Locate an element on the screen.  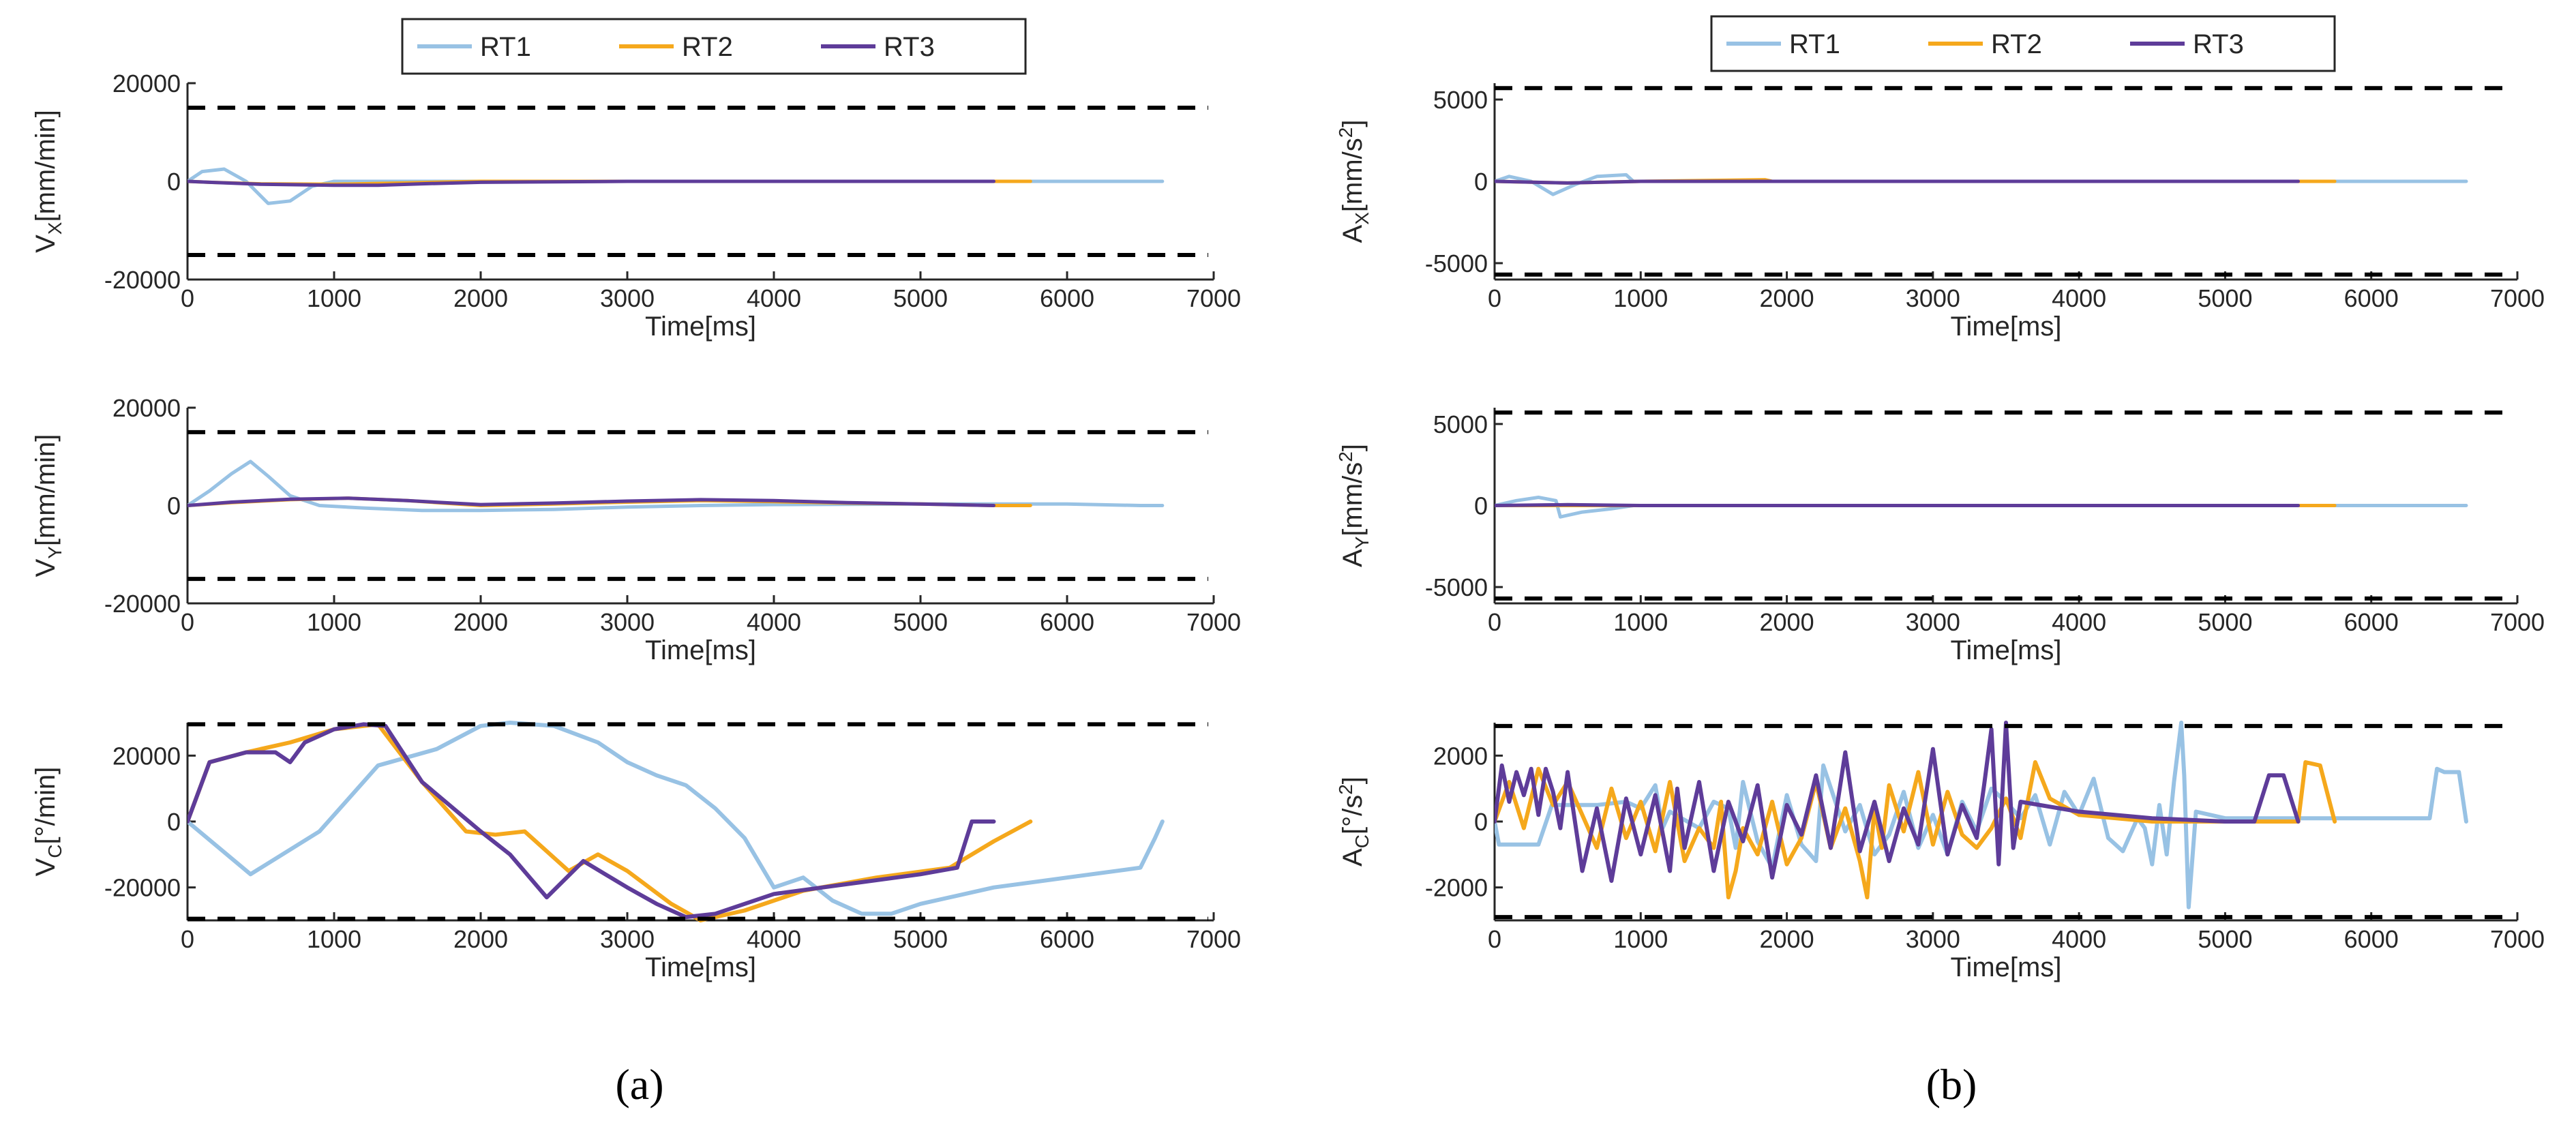
ay-y-label-main: A is located at coordinates (1353, 558).